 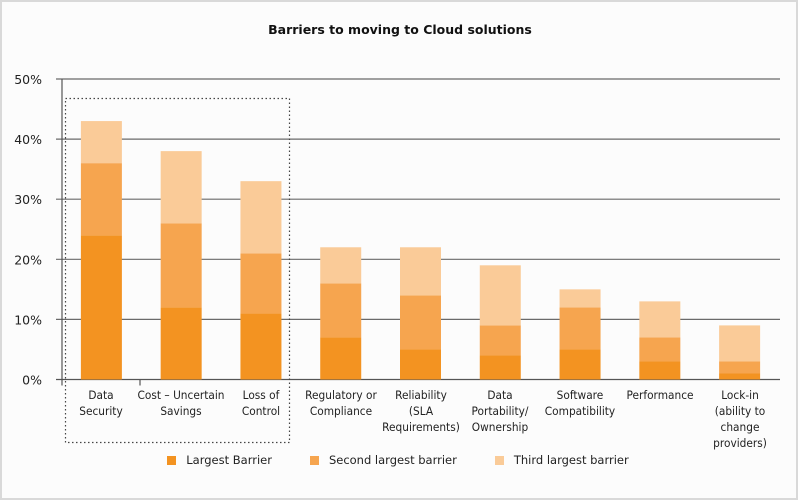 I want to click on x-tick-label: Software Compatibility, so click(x=580, y=403).